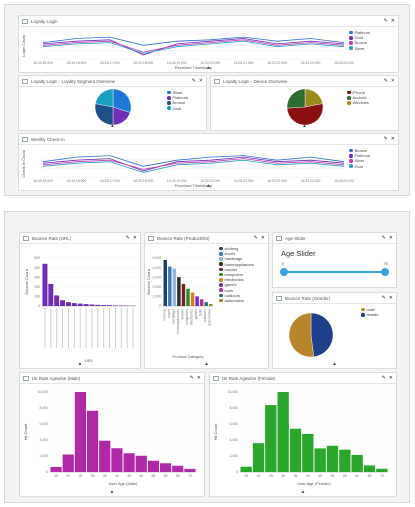 The image size is (415, 507). What do you see at coordinates (358, 102) in the screenshot?
I see `legend-item: Windows` at bounding box center [358, 102].